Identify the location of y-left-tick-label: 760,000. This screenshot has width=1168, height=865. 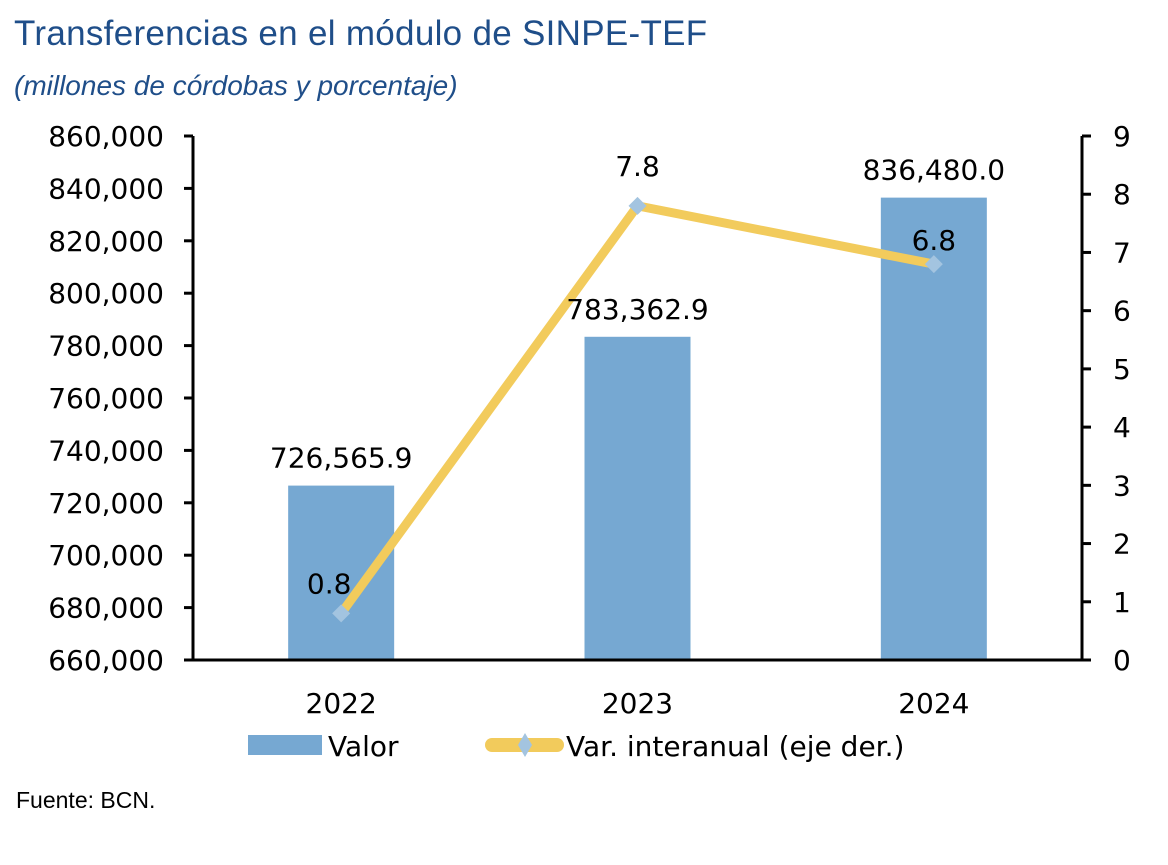
(106, 398).